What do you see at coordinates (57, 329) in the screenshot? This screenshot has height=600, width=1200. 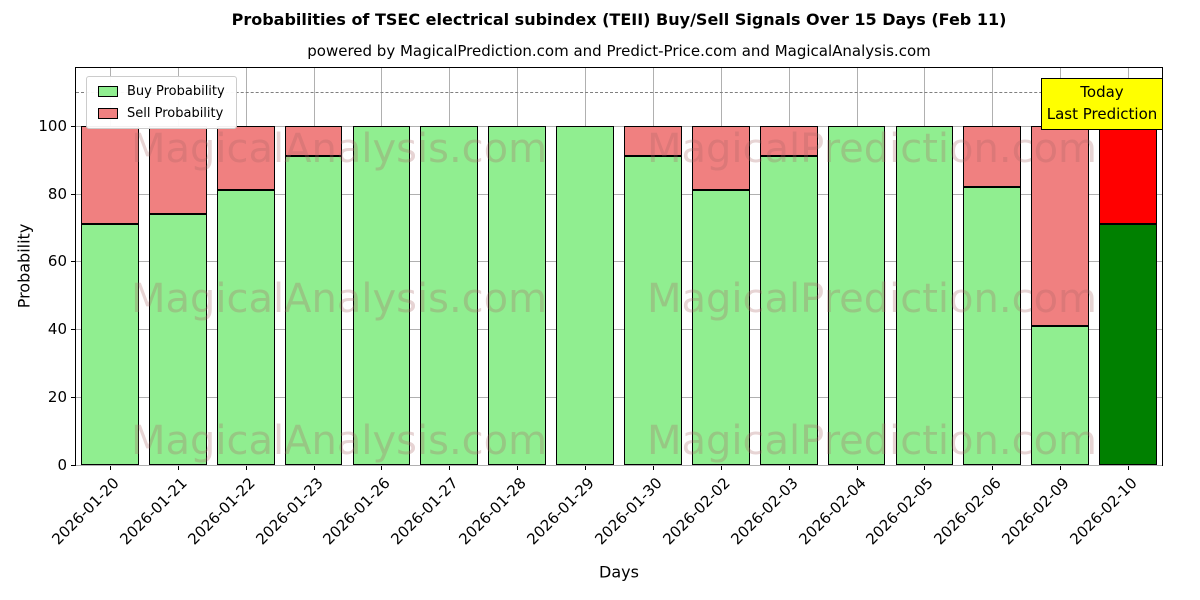 I see `y-tick-label: 40` at bounding box center [57, 329].